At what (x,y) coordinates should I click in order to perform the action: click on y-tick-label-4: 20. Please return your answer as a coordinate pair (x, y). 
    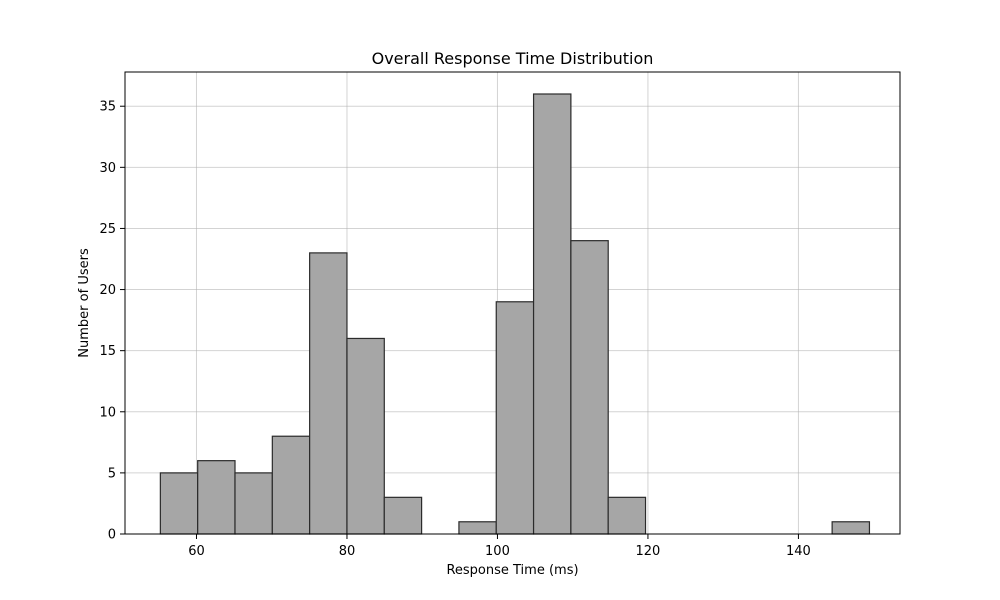
    Looking at the image, I should click on (107, 290).